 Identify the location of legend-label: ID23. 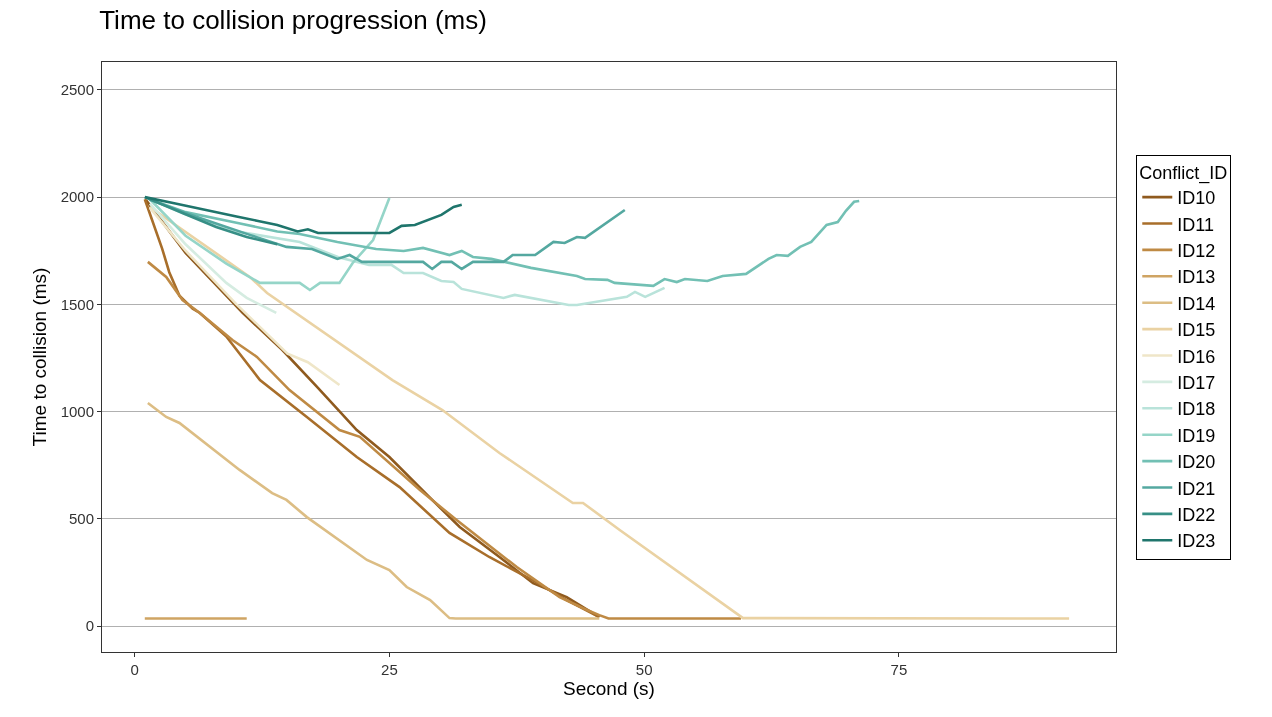
(1196, 541).